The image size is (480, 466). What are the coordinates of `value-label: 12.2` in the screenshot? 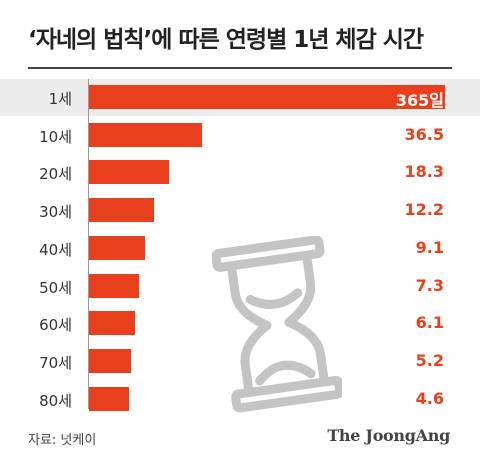 It's located at (424, 210).